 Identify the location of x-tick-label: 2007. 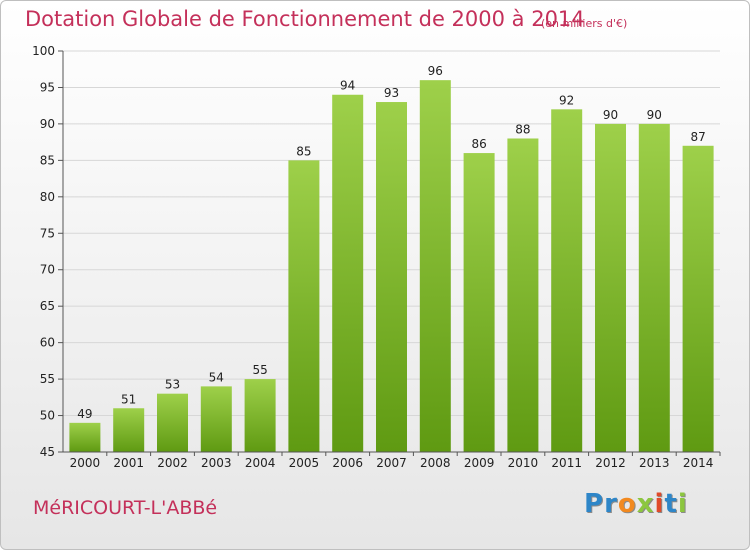
(391, 463).